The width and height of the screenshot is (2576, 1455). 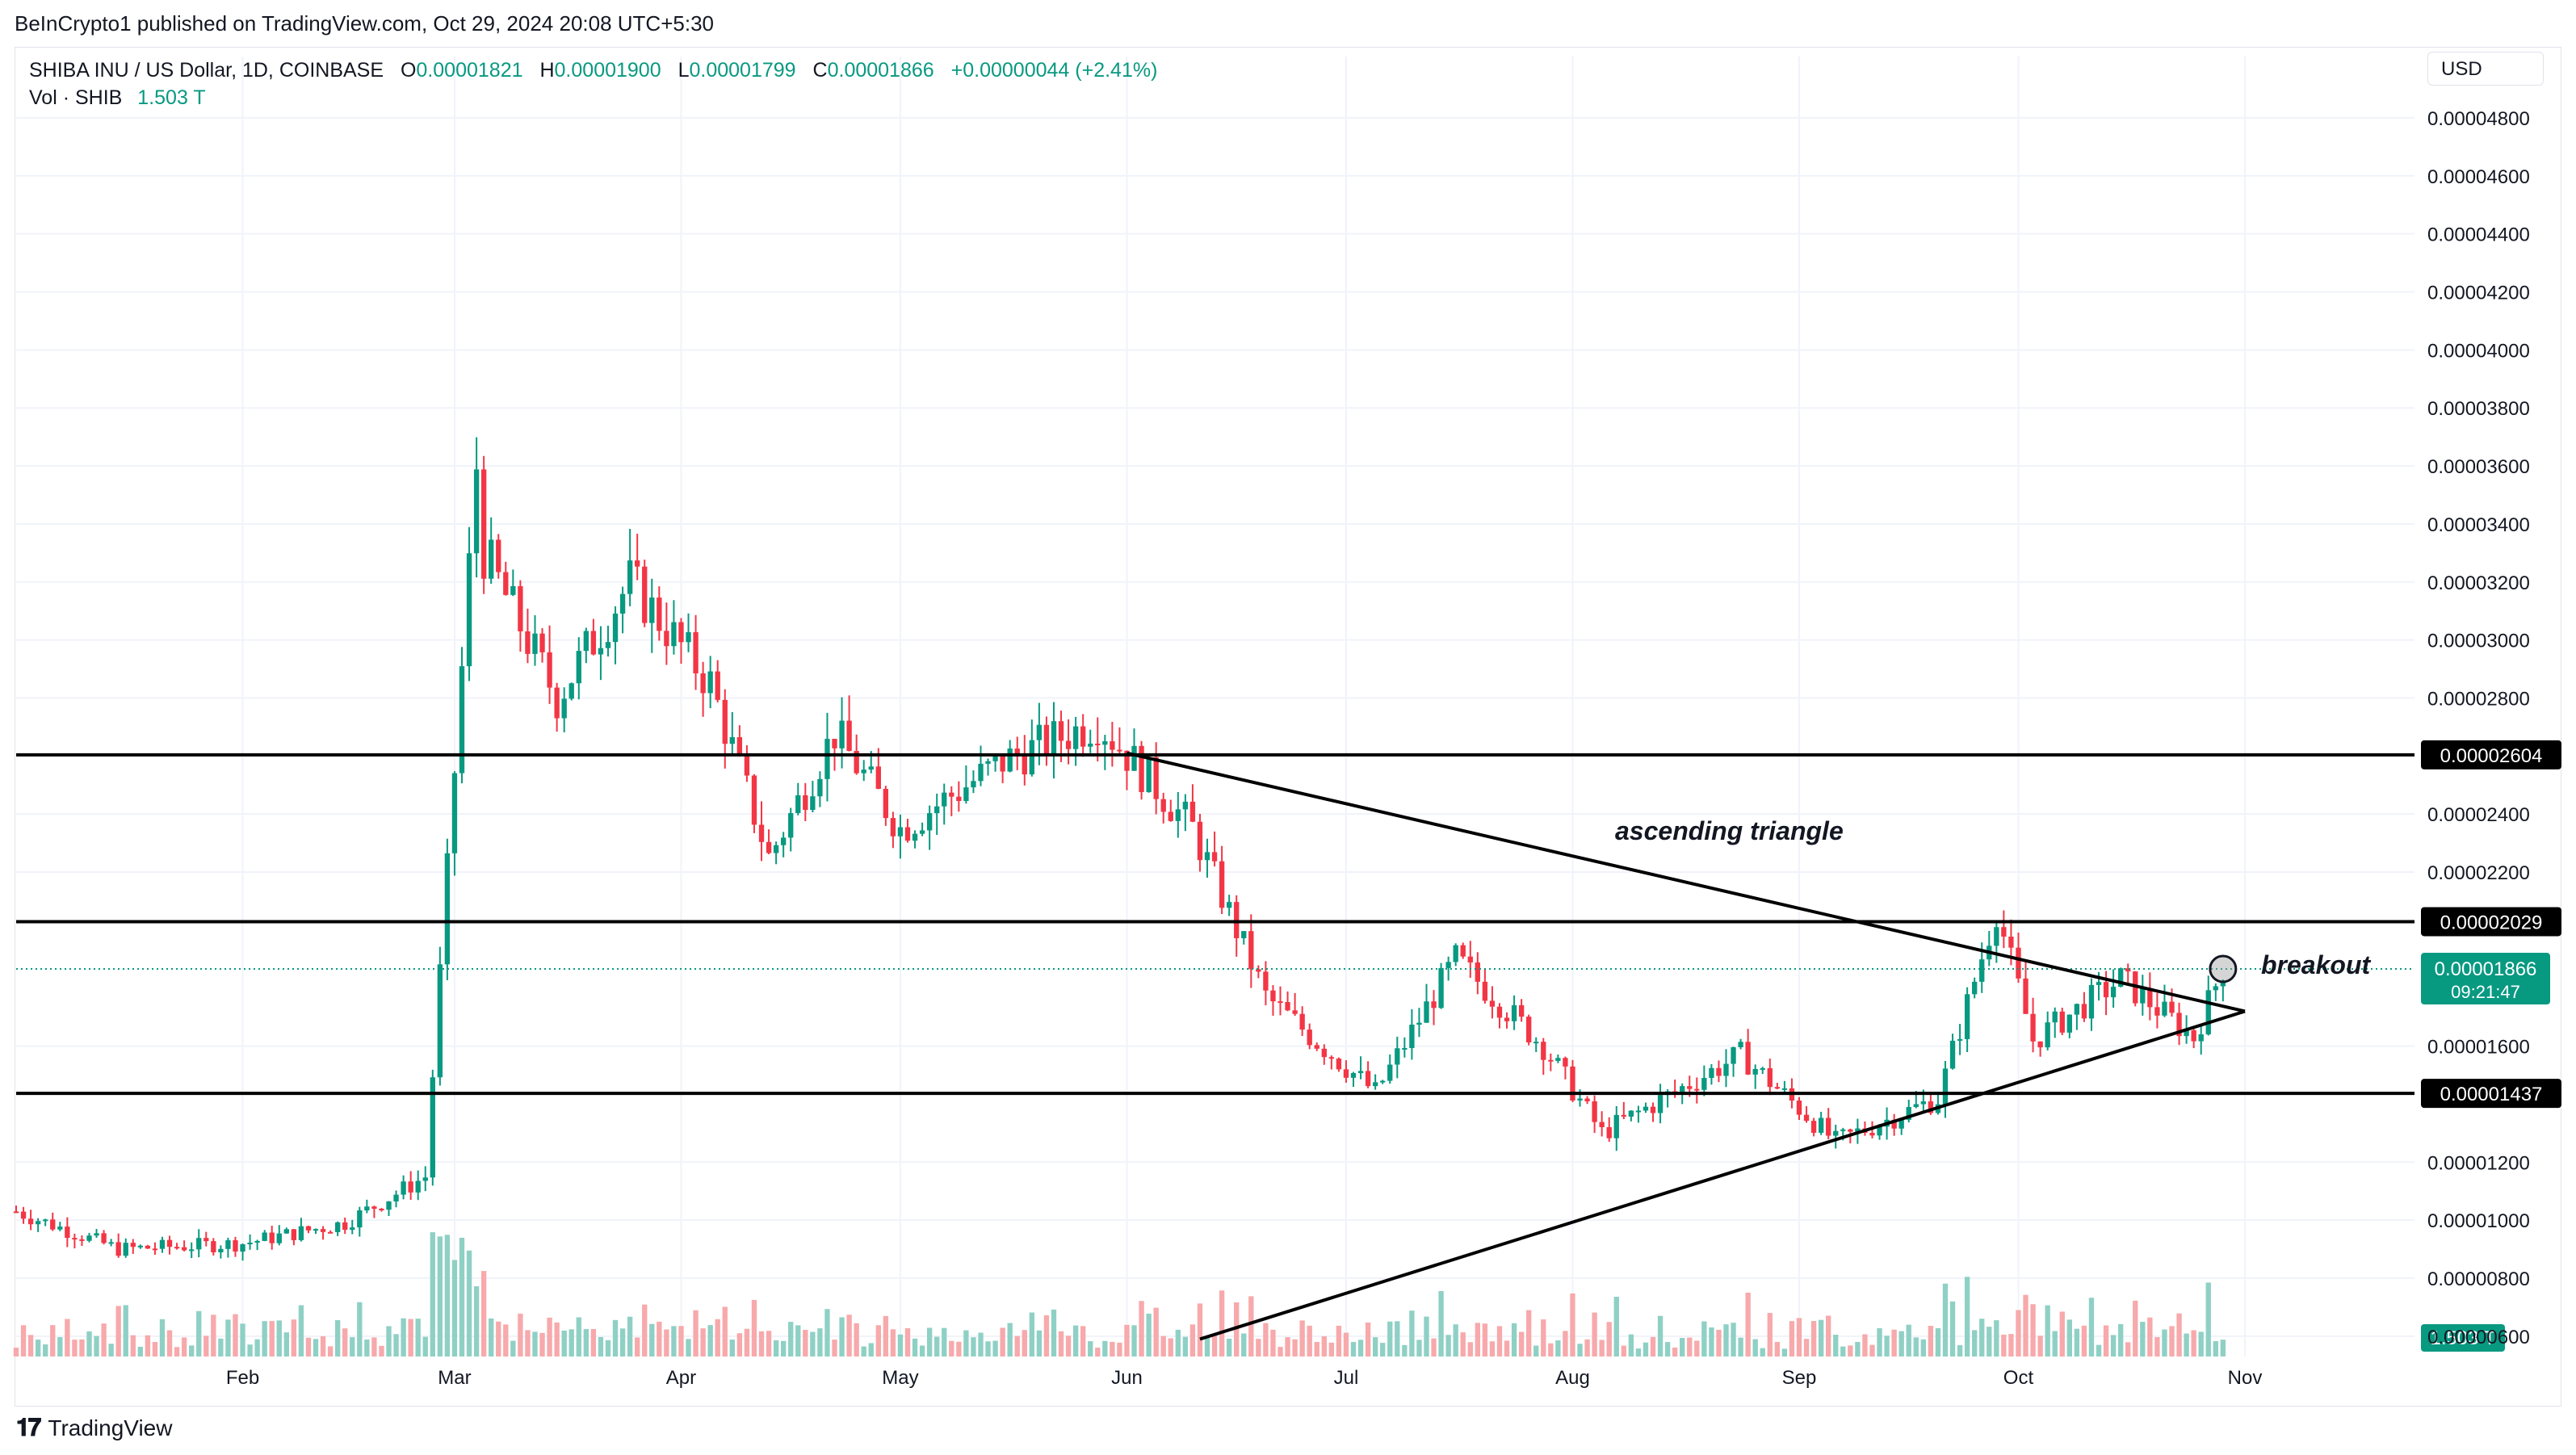 I want to click on time-tick-label: Jul, so click(x=1346, y=1378).